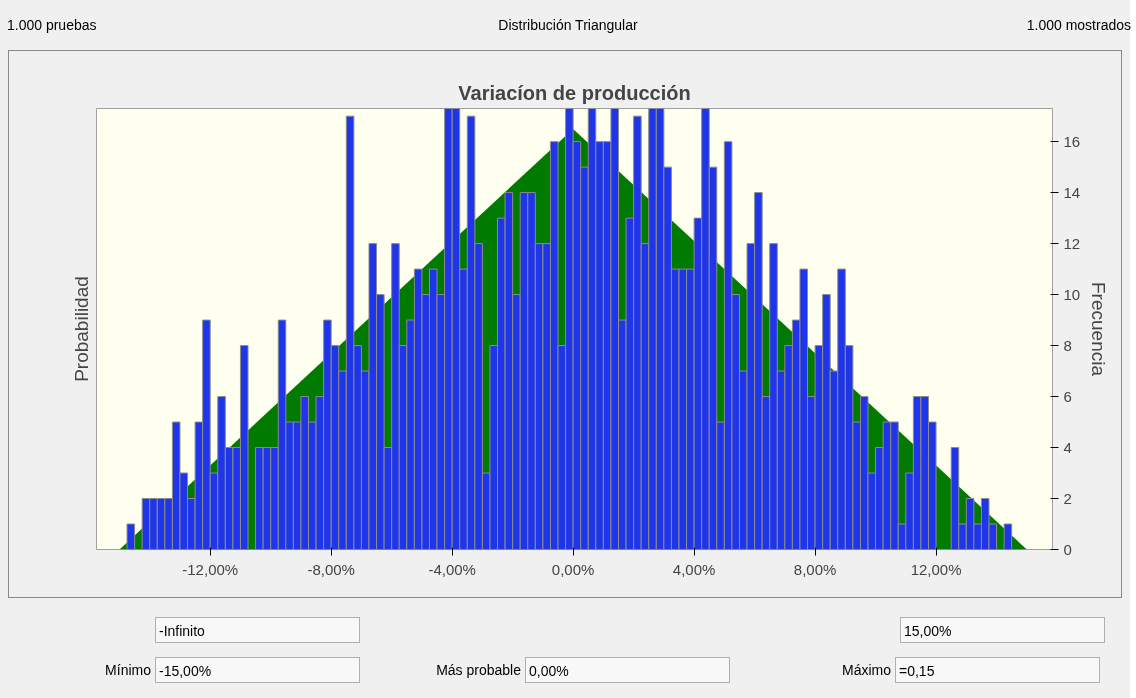 The image size is (1136, 698). What do you see at coordinates (1002, 630) in the screenshot?
I see `text: 15,00%` at bounding box center [1002, 630].